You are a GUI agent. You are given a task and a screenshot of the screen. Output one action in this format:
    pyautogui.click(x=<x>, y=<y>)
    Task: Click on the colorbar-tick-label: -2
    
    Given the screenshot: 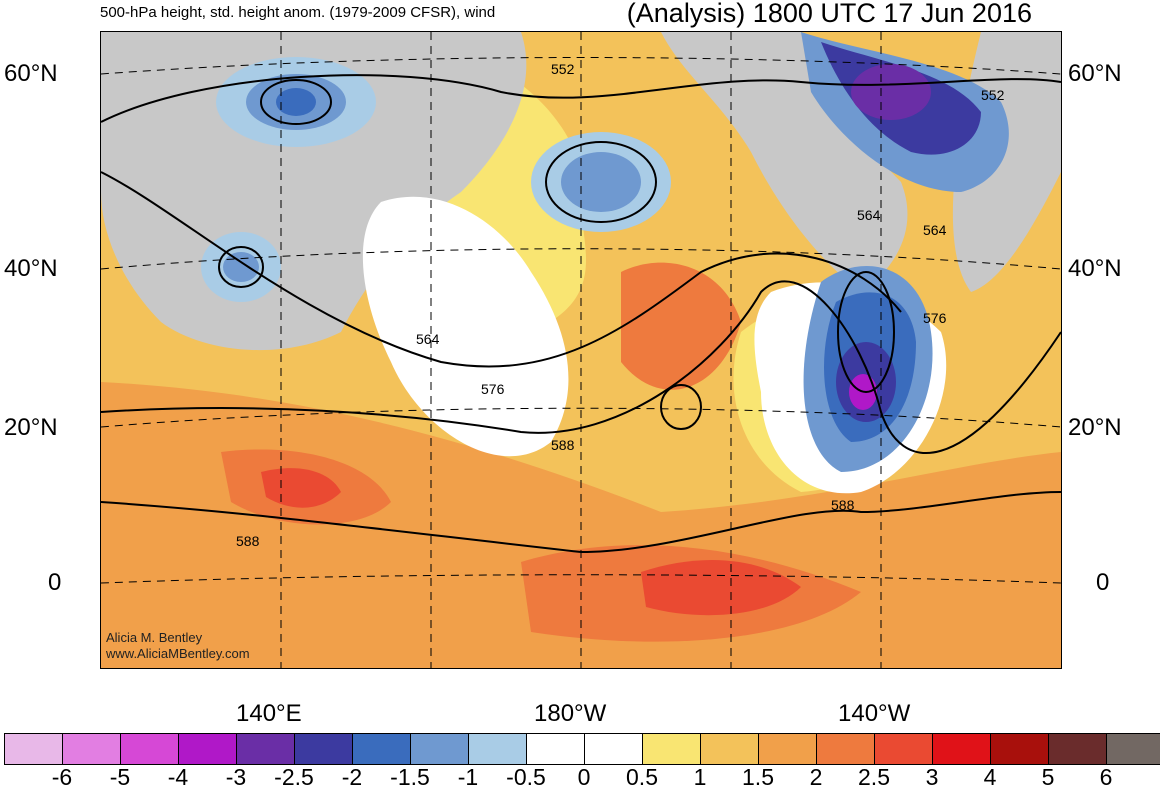 What is the action you would take?
    pyautogui.click(x=352, y=777)
    